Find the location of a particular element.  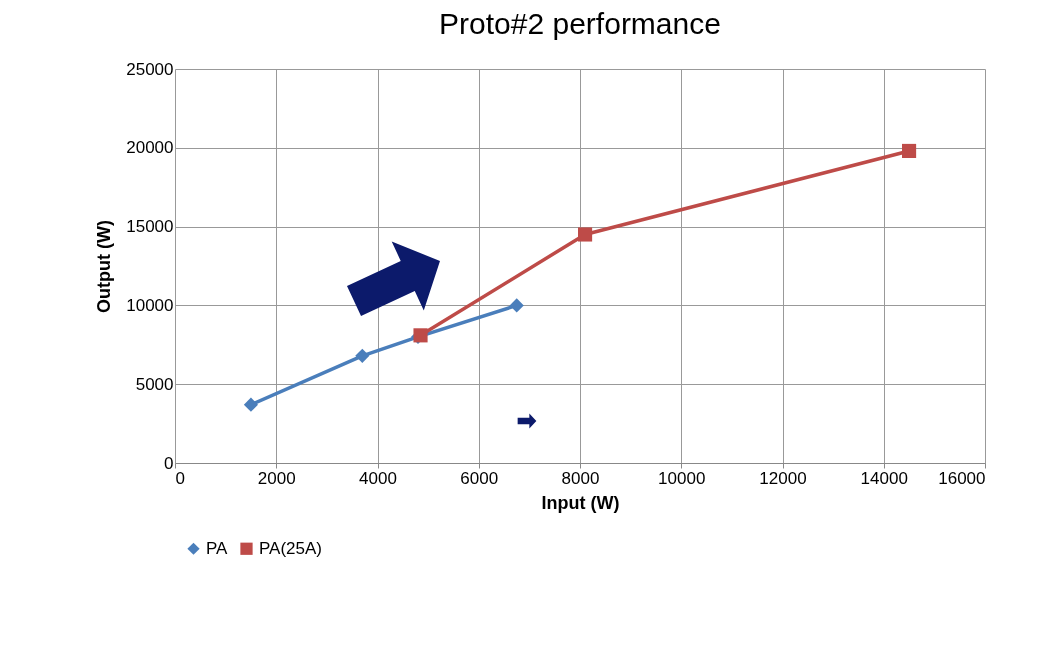

y-tick-label: 25000 is located at coordinates (150, 69).